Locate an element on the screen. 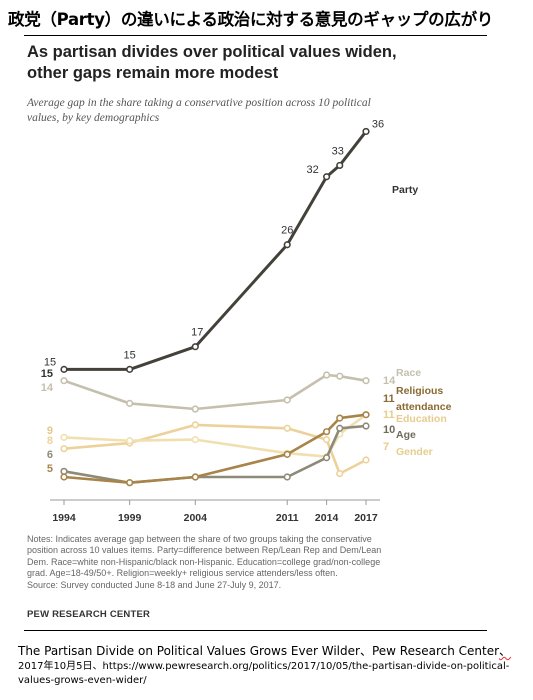 The width and height of the screenshot is (533, 700). x-tick-label: 2017 is located at coordinates (366, 518).